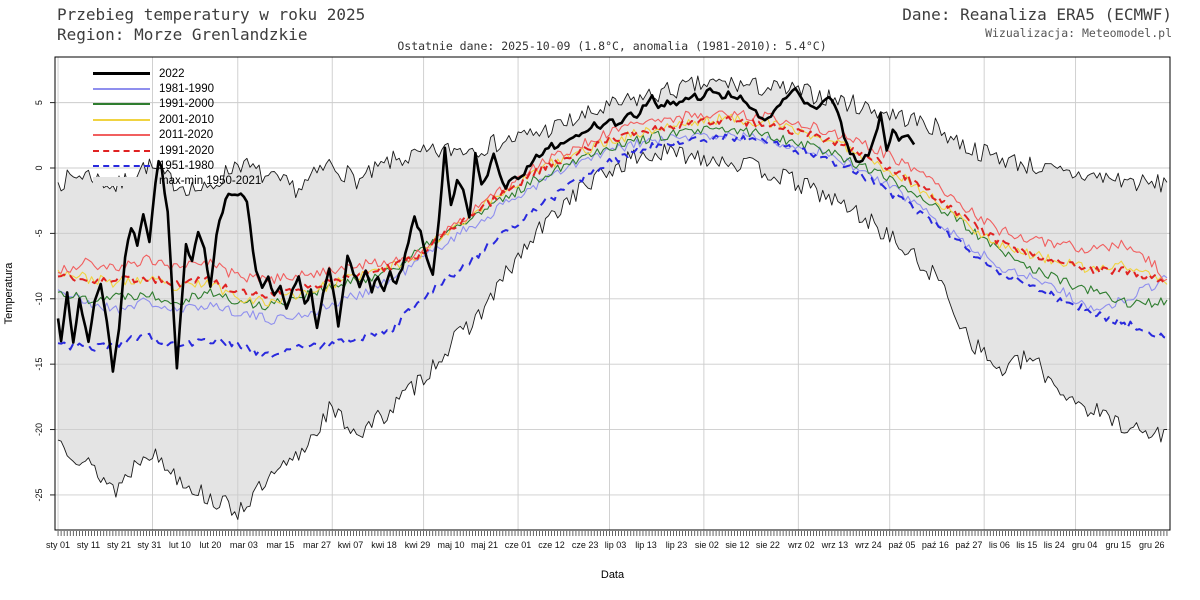 This screenshot has height=600, width=1200. I want to click on legend-label: 2001-2010, so click(186, 119).